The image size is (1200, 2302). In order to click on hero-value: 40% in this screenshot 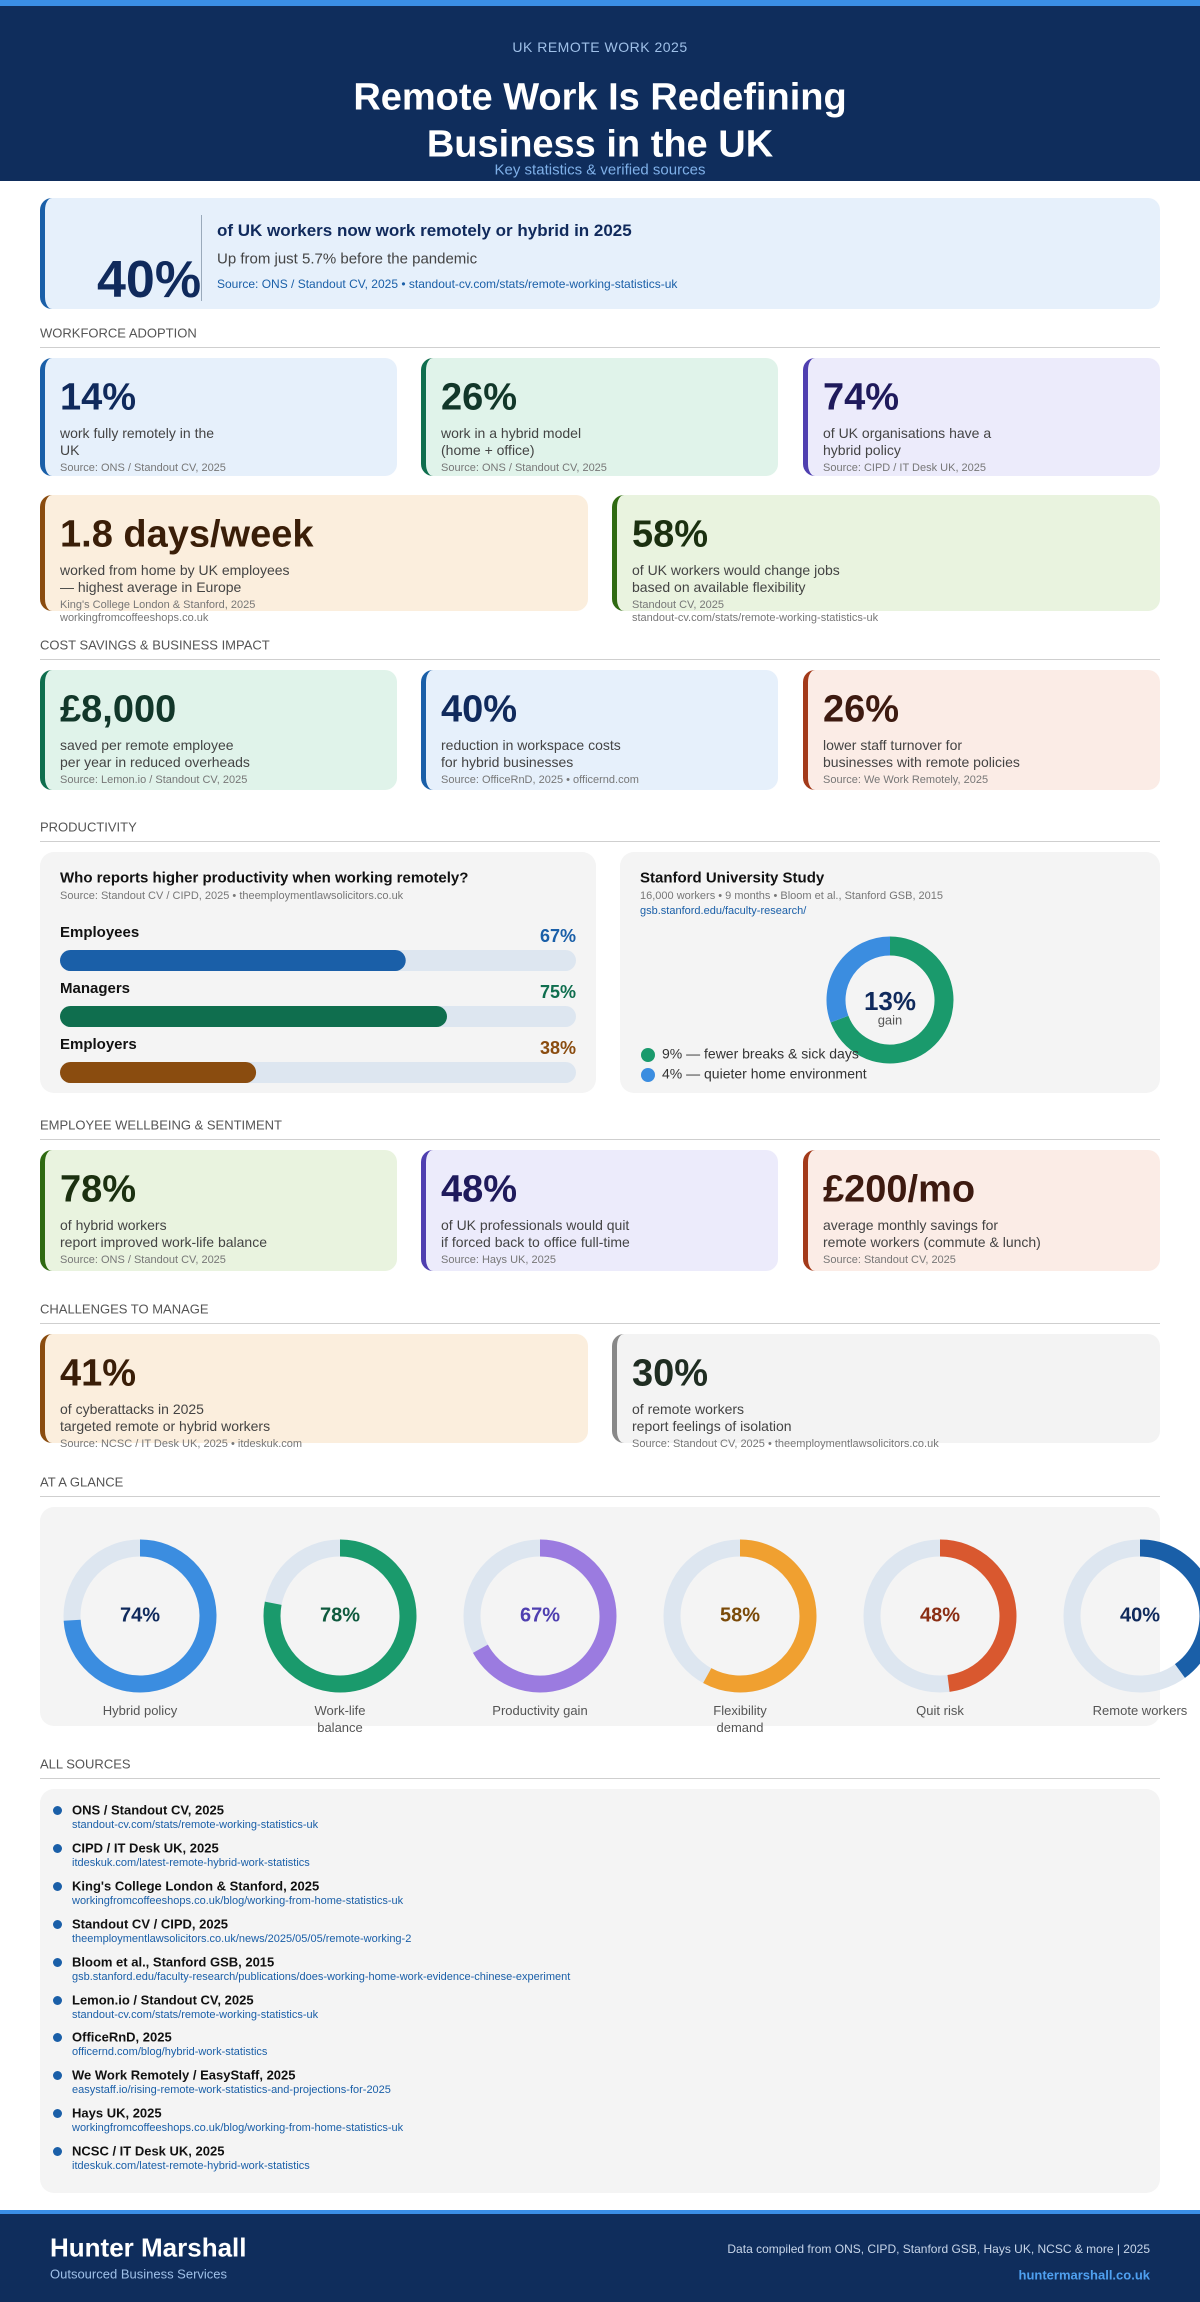, I will do `click(149, 280)`.